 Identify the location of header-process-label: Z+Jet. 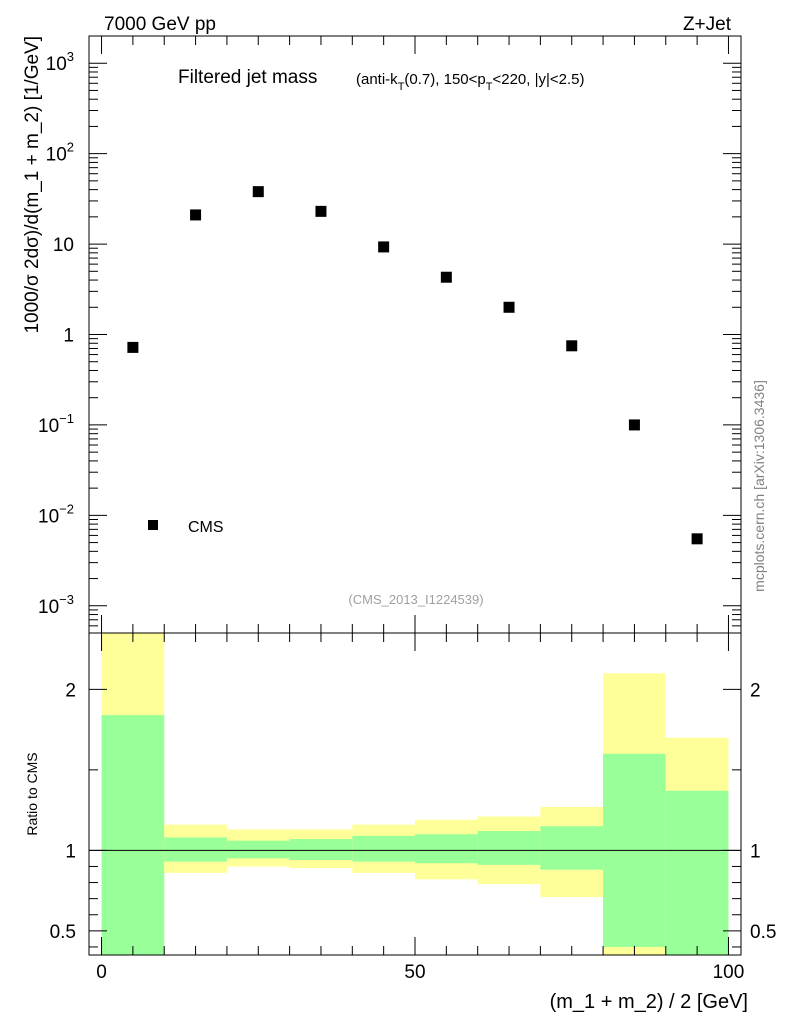
(707, 24).